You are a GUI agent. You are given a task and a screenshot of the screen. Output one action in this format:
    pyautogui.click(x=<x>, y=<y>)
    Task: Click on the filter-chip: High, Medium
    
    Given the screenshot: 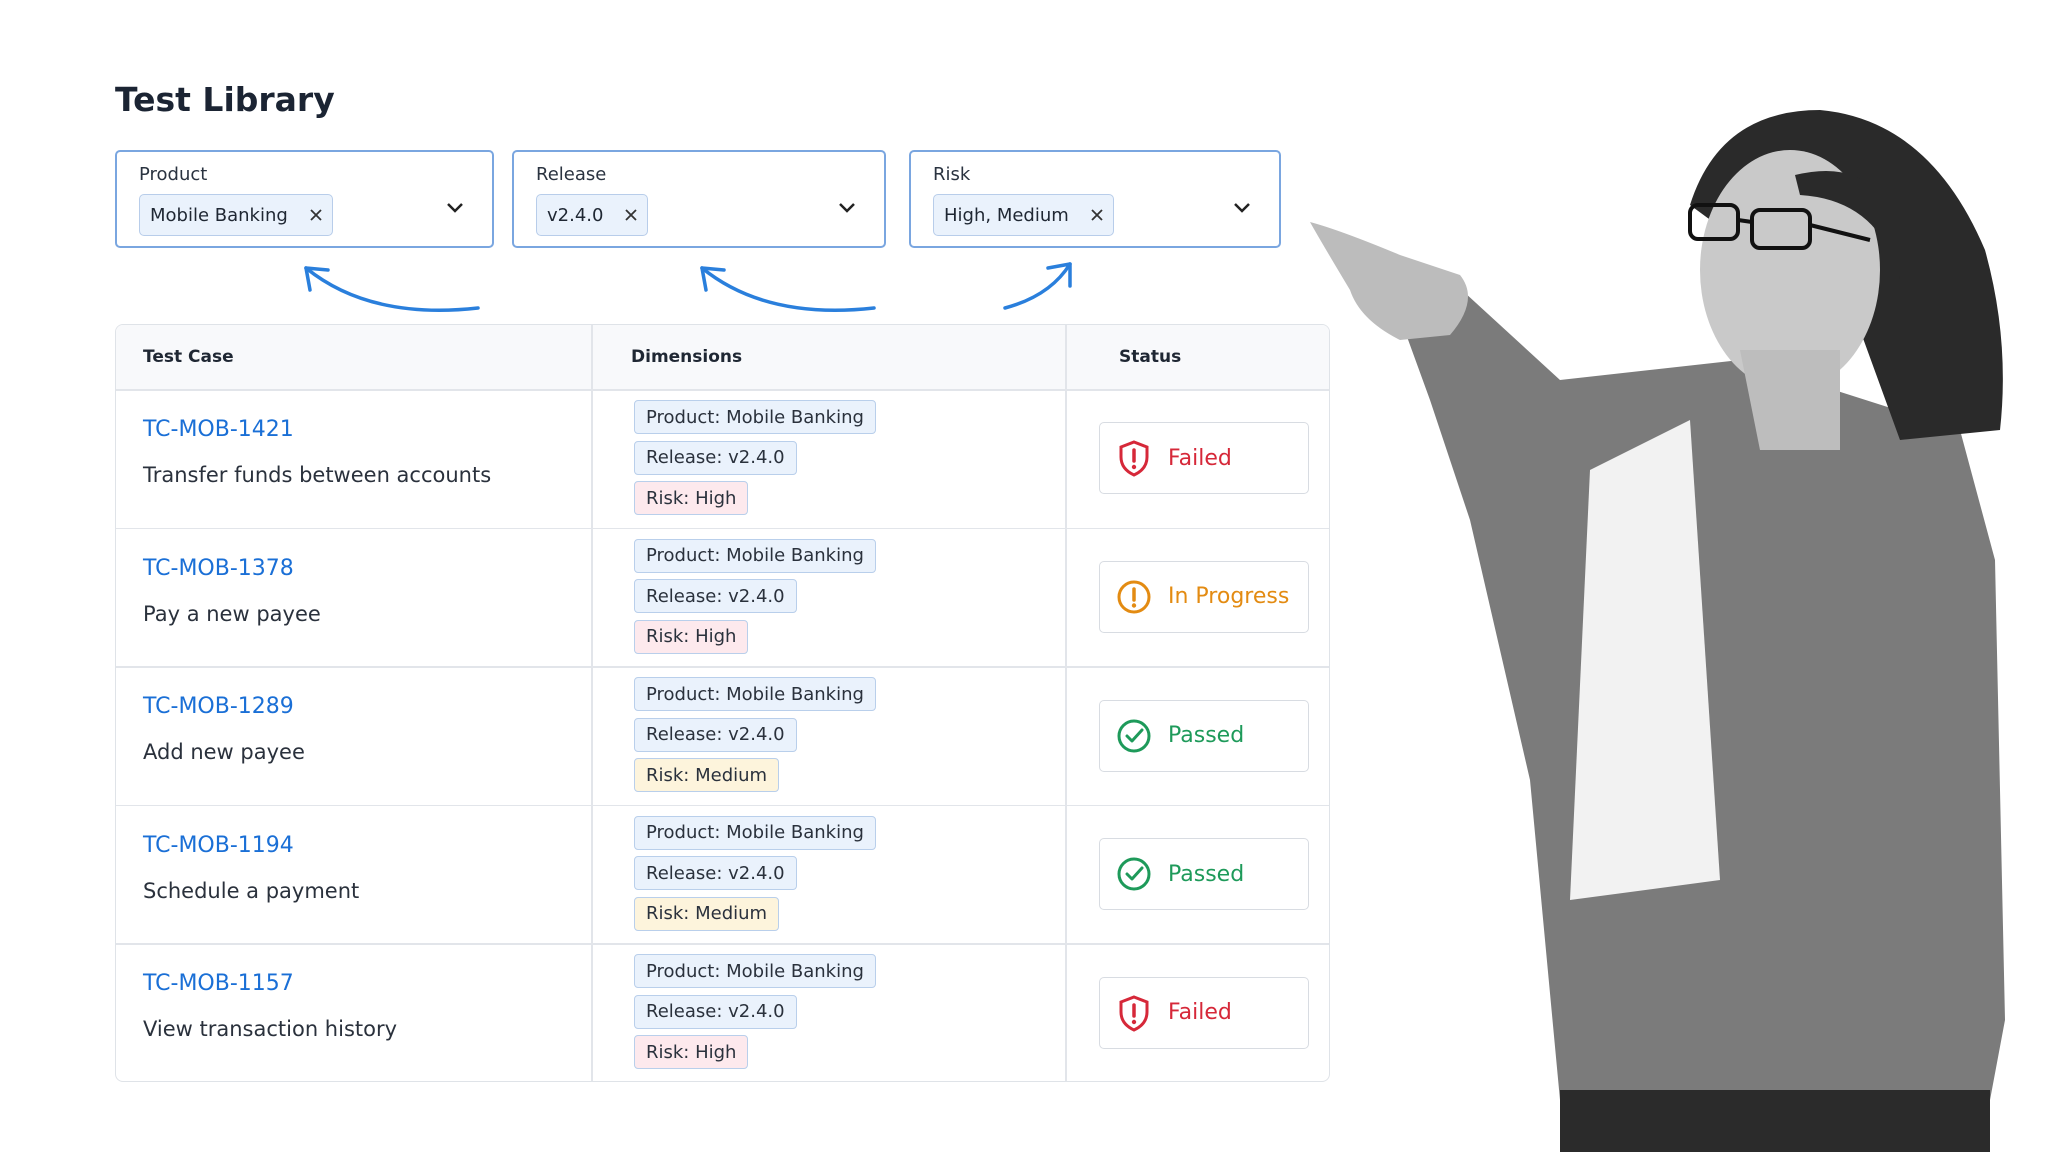 What is the action you would take?
    pyautogui.click(x=1023, y=215)
    